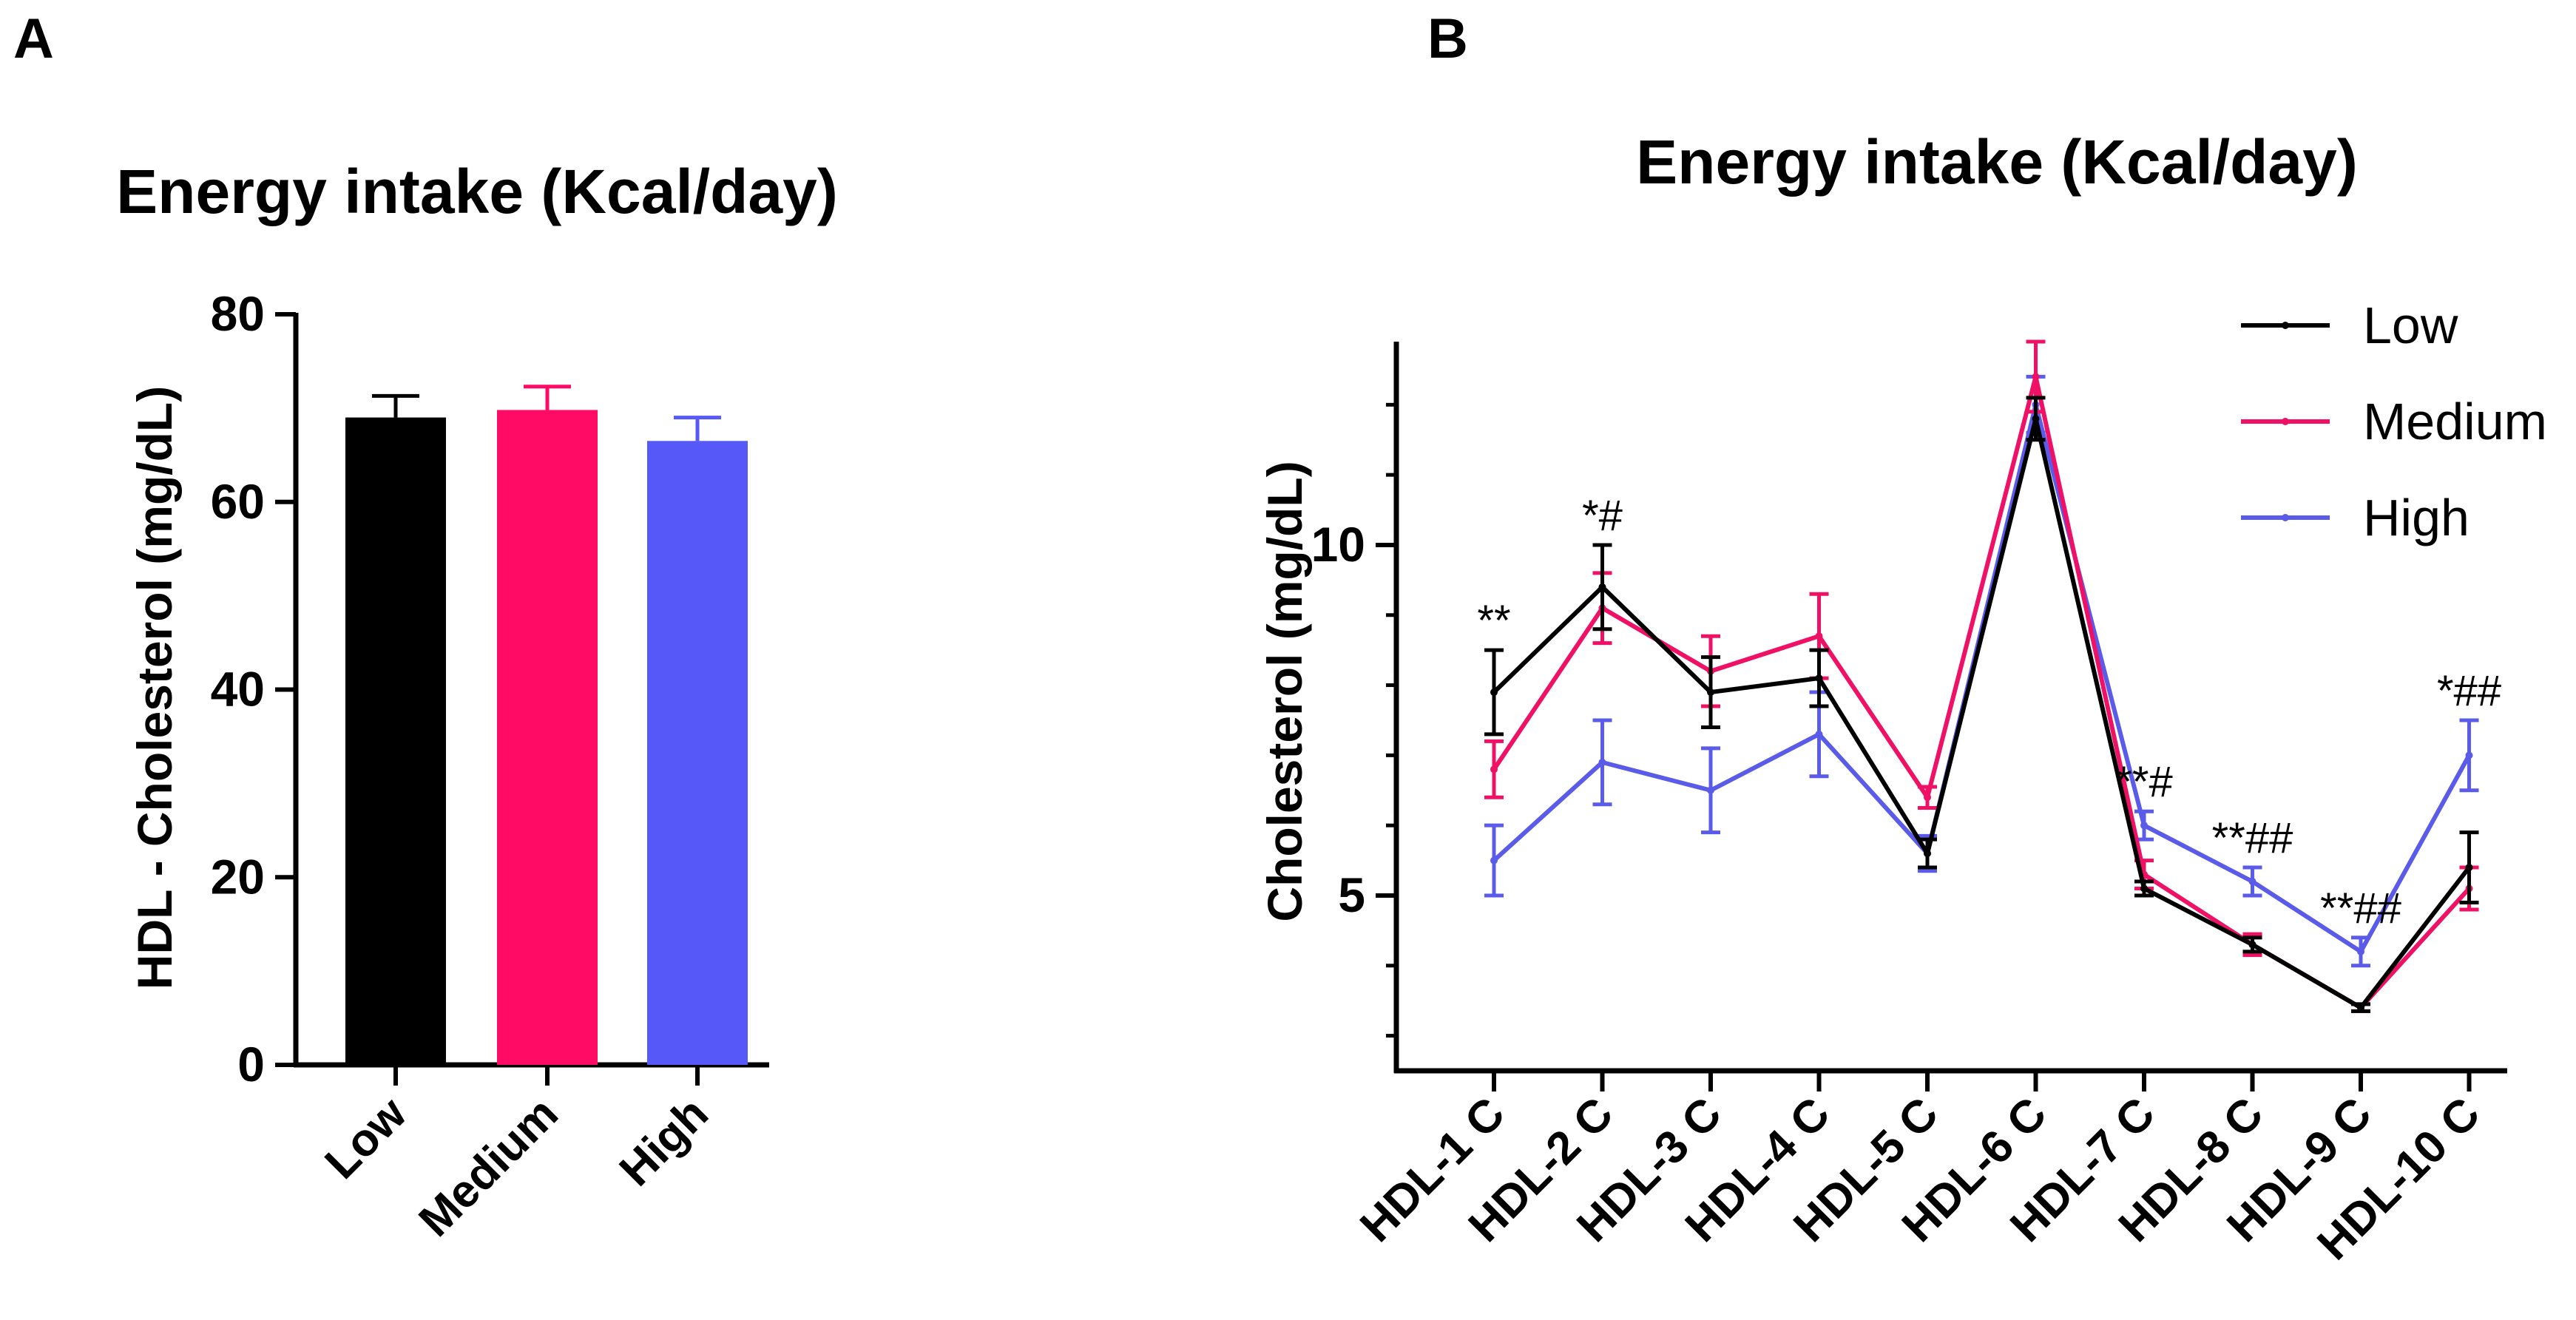 Image resolution: width=2576 pixels, height=1320 pixels. What do you see at coordinates (2355, 517) in the screenshot?
I see `legend-item-high: High` at bounding box center [2355, 517].